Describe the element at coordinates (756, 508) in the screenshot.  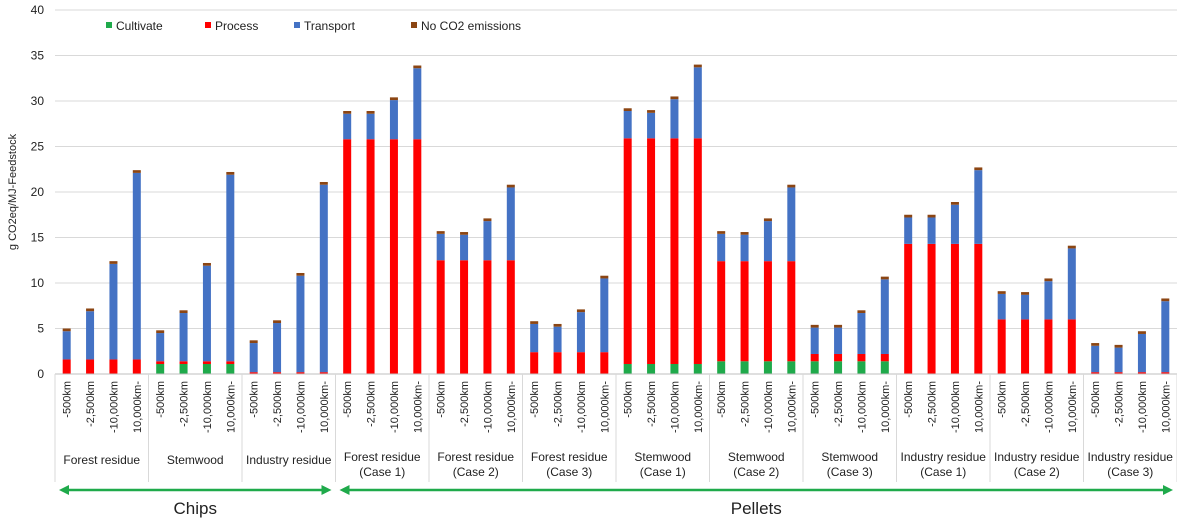
I see `bracket-label: Pellets` at that location.